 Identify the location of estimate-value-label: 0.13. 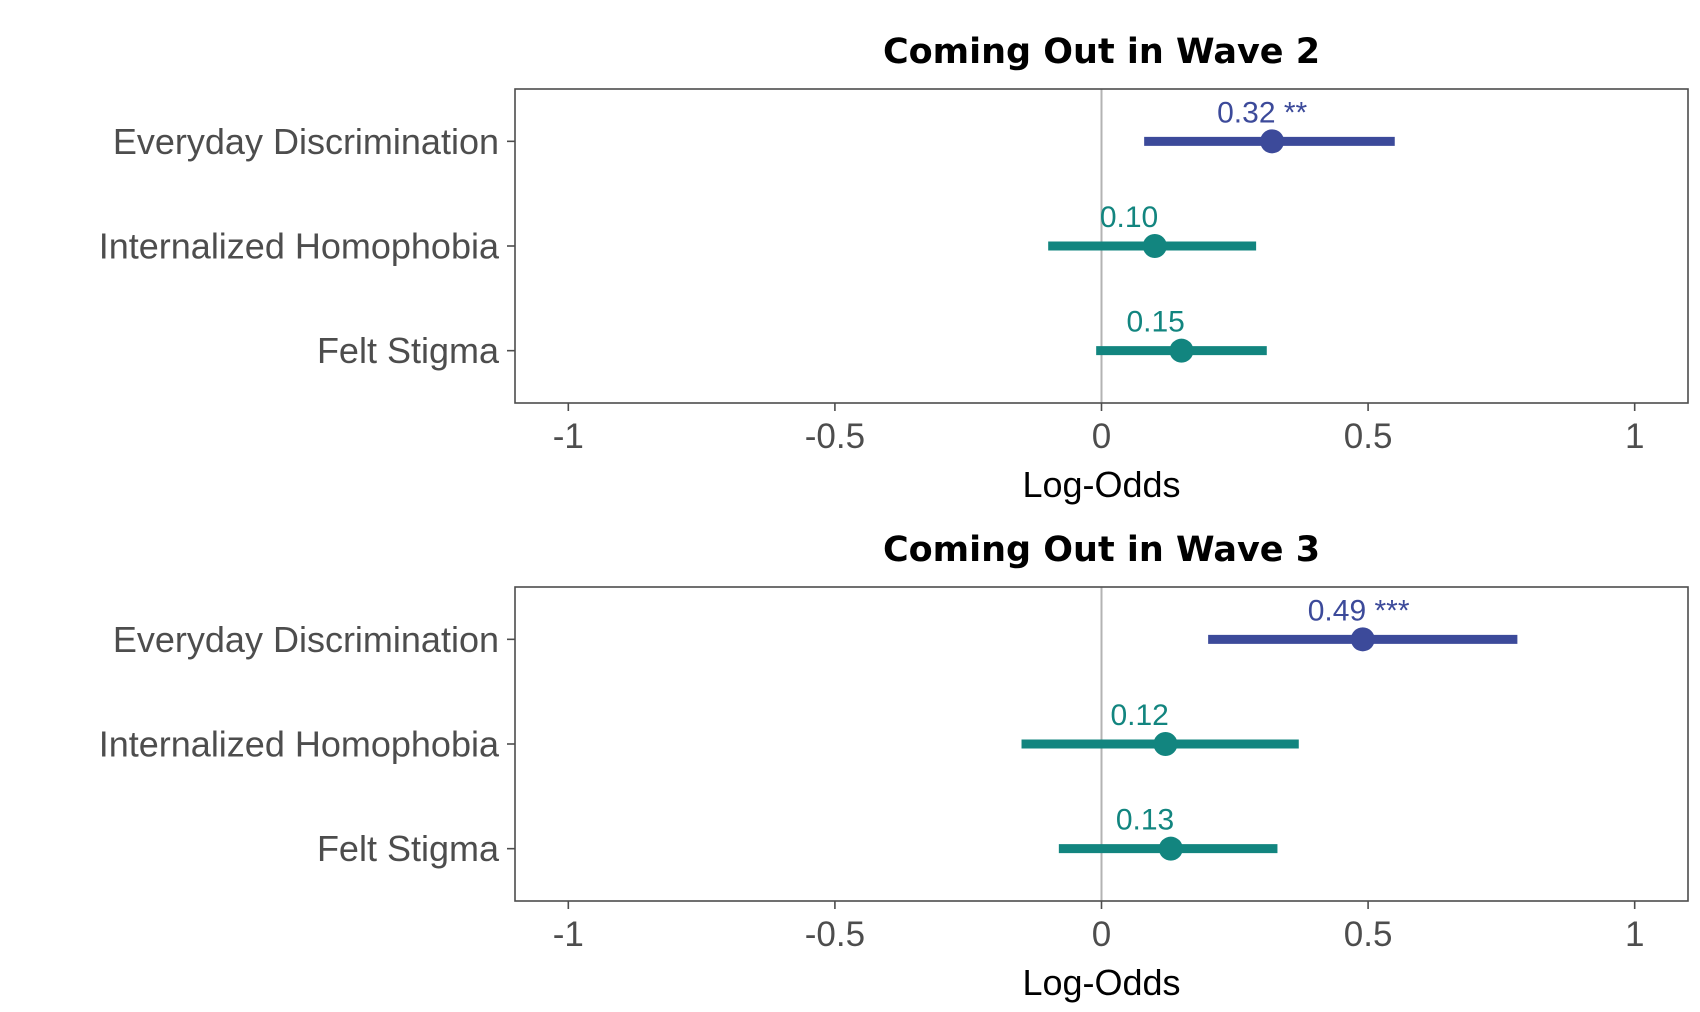
(1145, 820).